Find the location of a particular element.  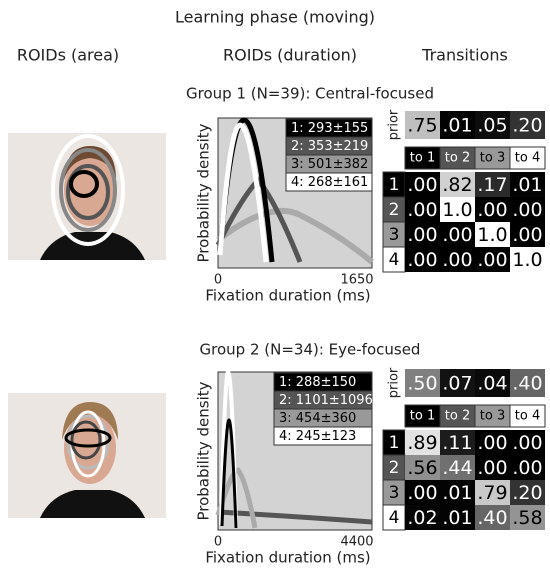

legend-entry: 4: 245±123 is located at coordinates (317, 436).